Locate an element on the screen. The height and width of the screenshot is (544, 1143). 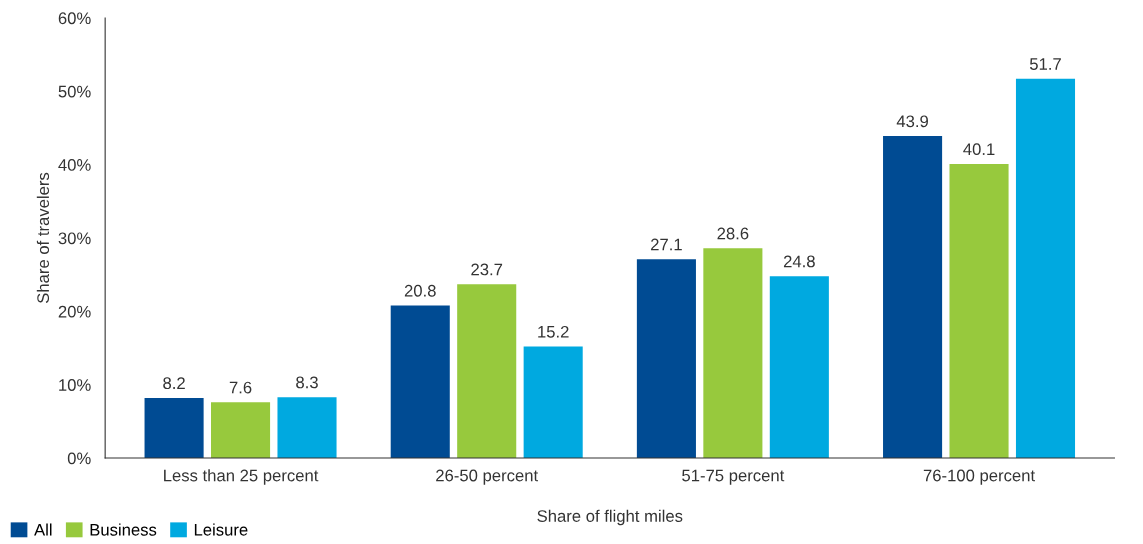
data-label: 40.1 is located at coordinates (979, 149).